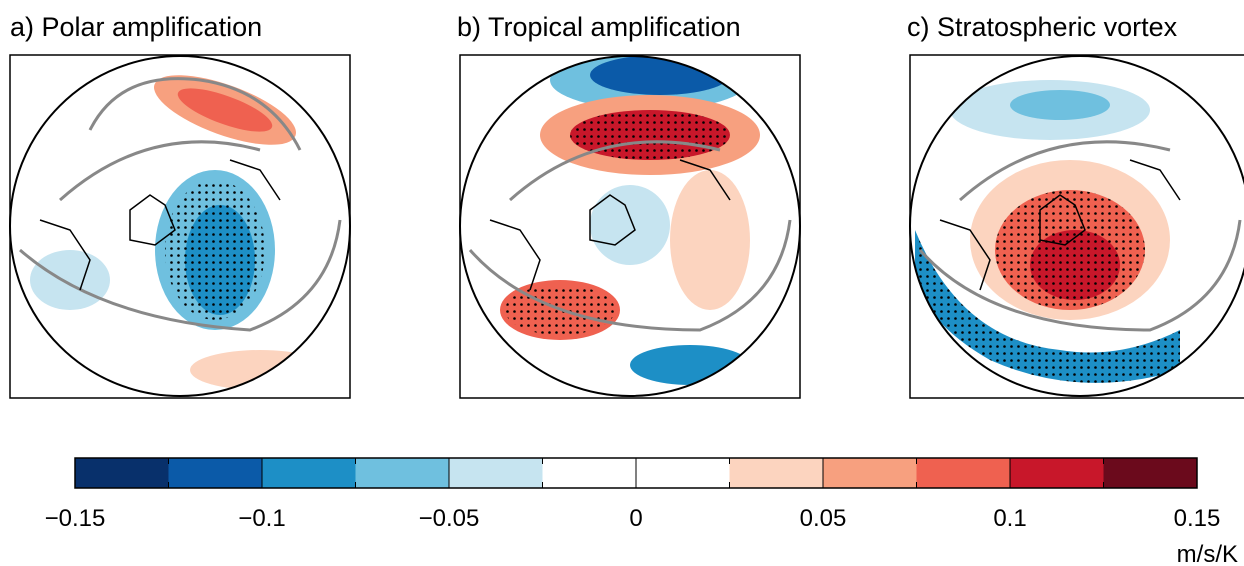  I want to click on colorbar-tick-label: −0.05, so click(449, 518).